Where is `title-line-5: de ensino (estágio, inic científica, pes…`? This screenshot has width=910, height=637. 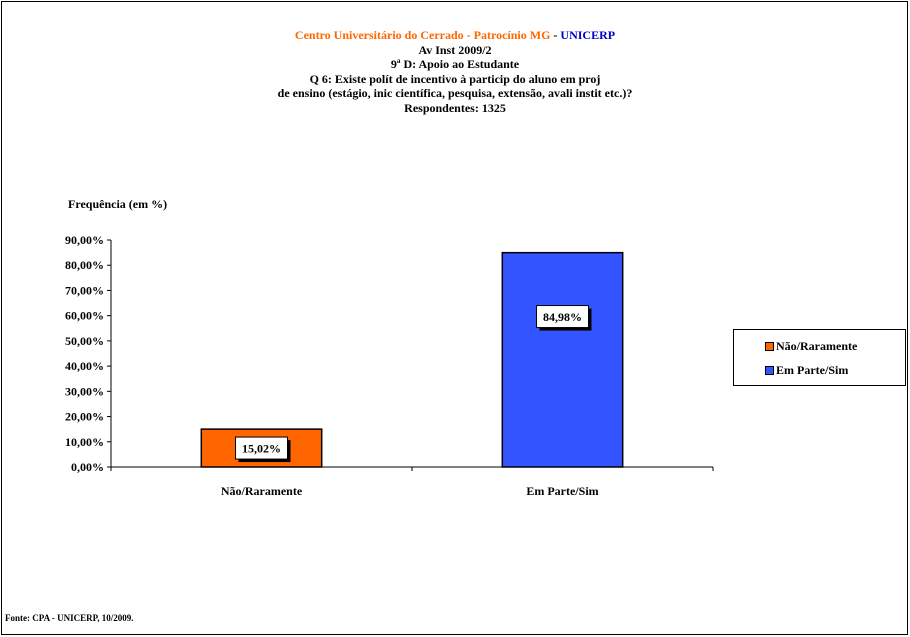
title-line-5: de ensino (estágio, inic científica, pes… is located at coordinates (455, 93).